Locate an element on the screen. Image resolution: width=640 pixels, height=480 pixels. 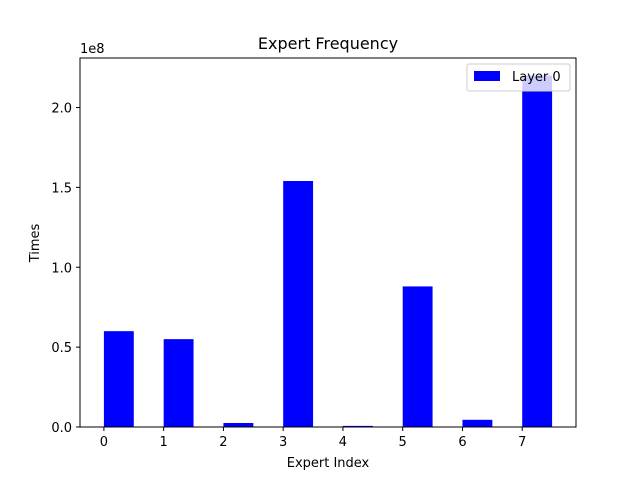
x-tick-label: 5 is located at coordinates (403, 442).